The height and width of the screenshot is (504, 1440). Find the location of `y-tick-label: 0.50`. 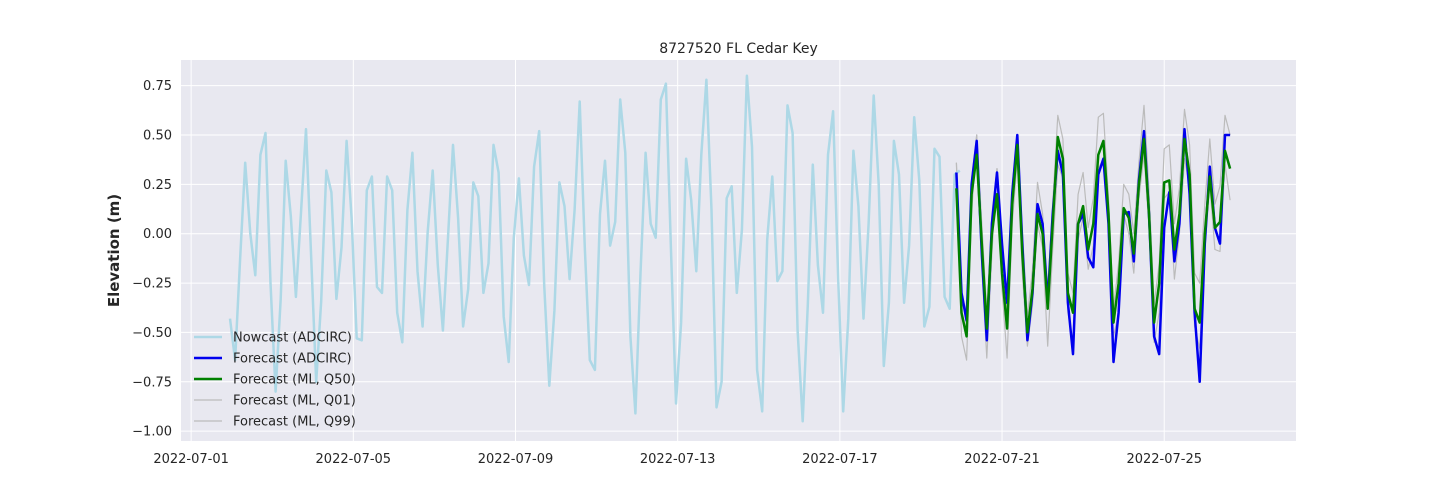

y-tick-label: 0.50 is located at coordinates (157, 136).